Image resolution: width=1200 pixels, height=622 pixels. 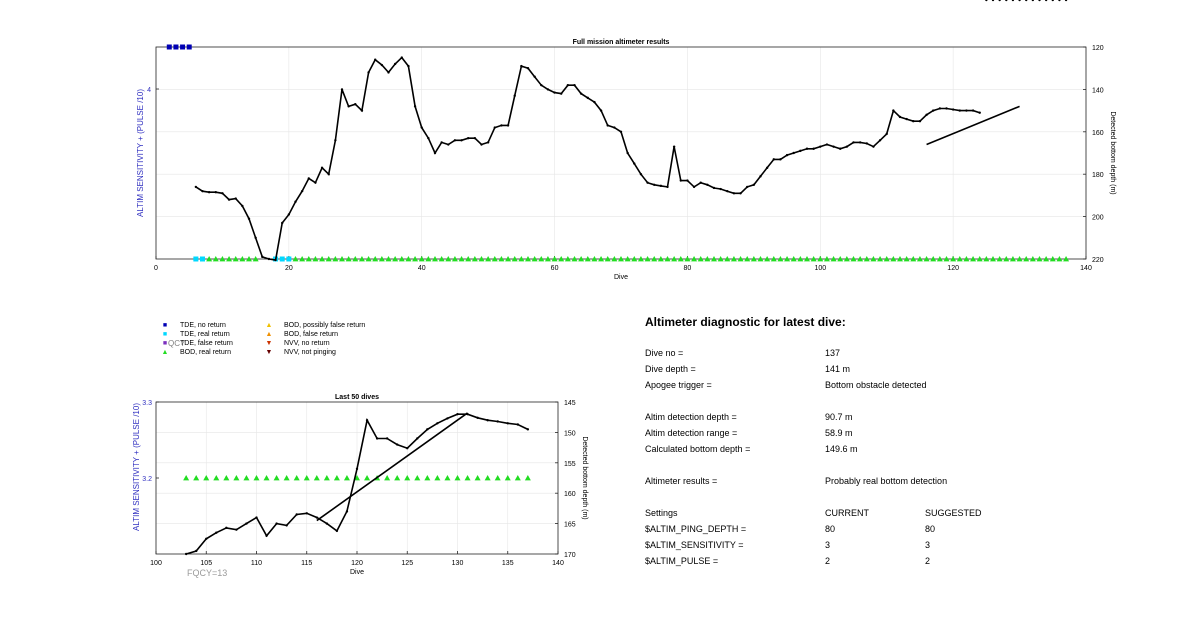 What do you see at coordinates (694, 545) in the screenshot?
I see `sensitivity-label: $ALTIM_SENSITIVITY =` at bounding box center [694, 545].